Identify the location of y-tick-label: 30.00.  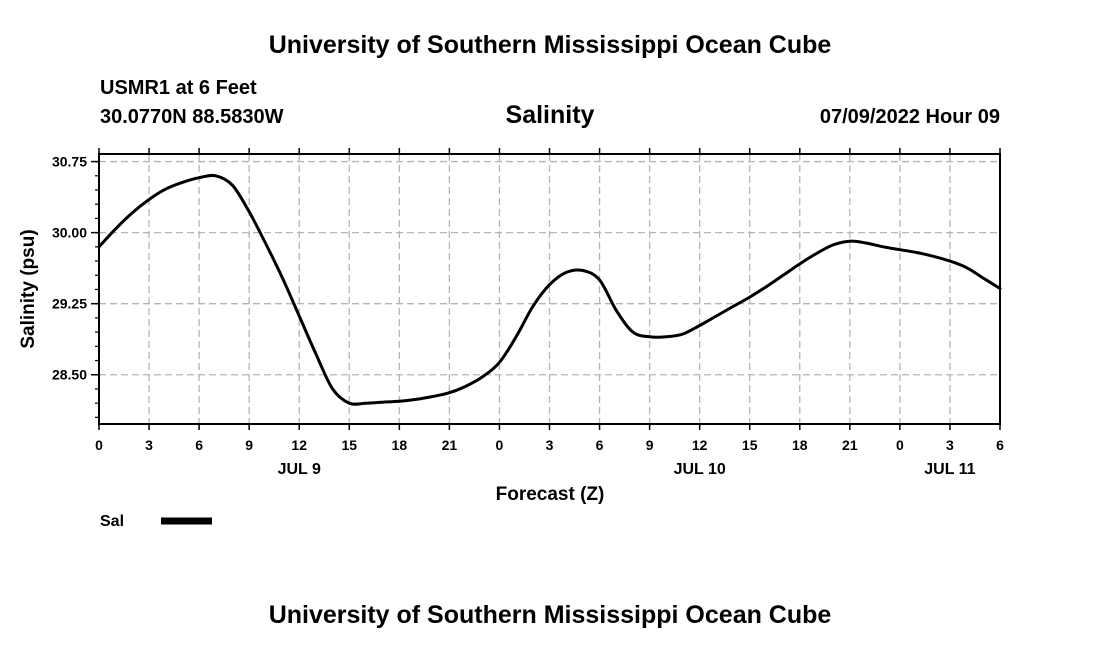
(69, 233).